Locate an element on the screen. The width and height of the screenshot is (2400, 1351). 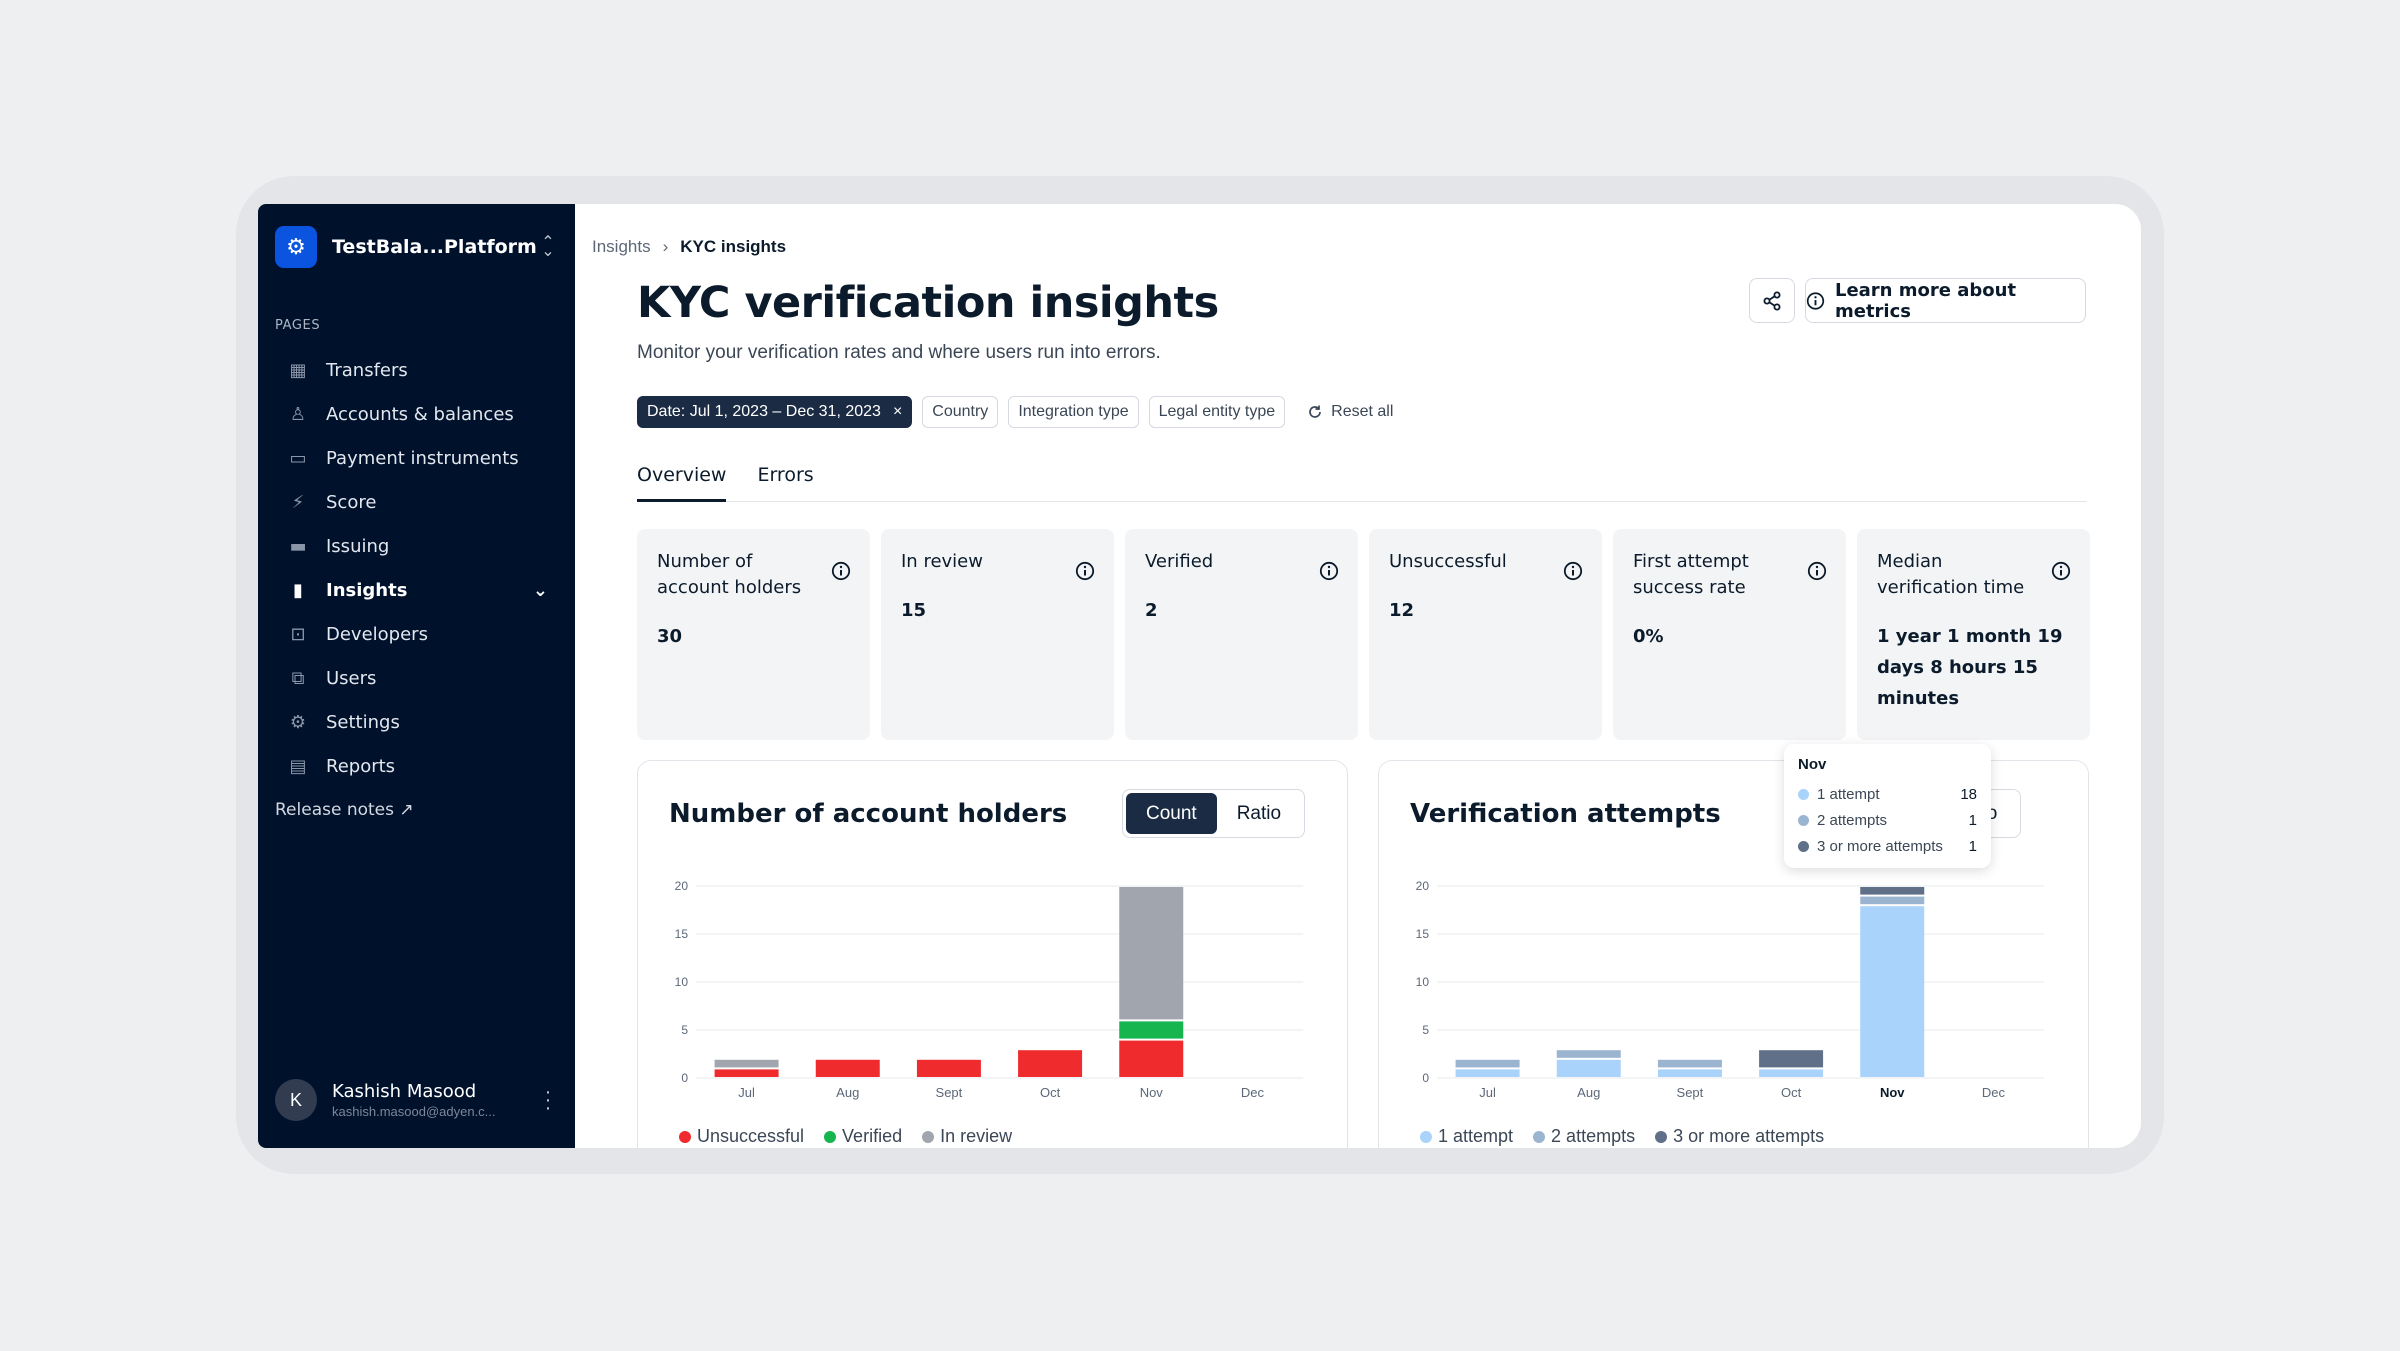
learn-more-button: Learn more about metrics is located at coordinates (1945, 300).